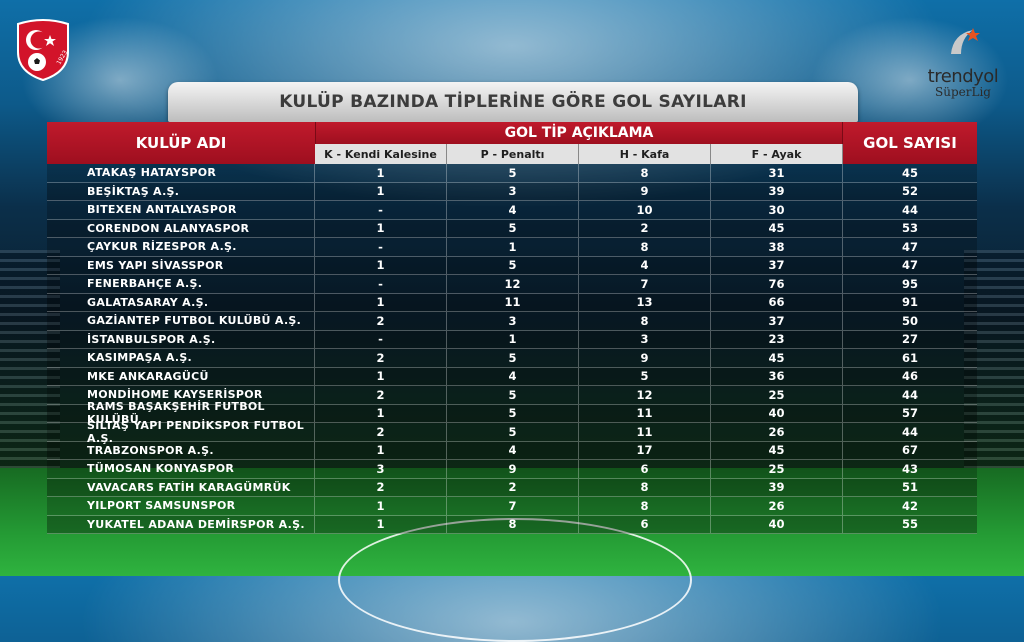  I want to click on table-row: CORENDON ALANYASPOR 1 5 2 45 53, so click(512, 228).